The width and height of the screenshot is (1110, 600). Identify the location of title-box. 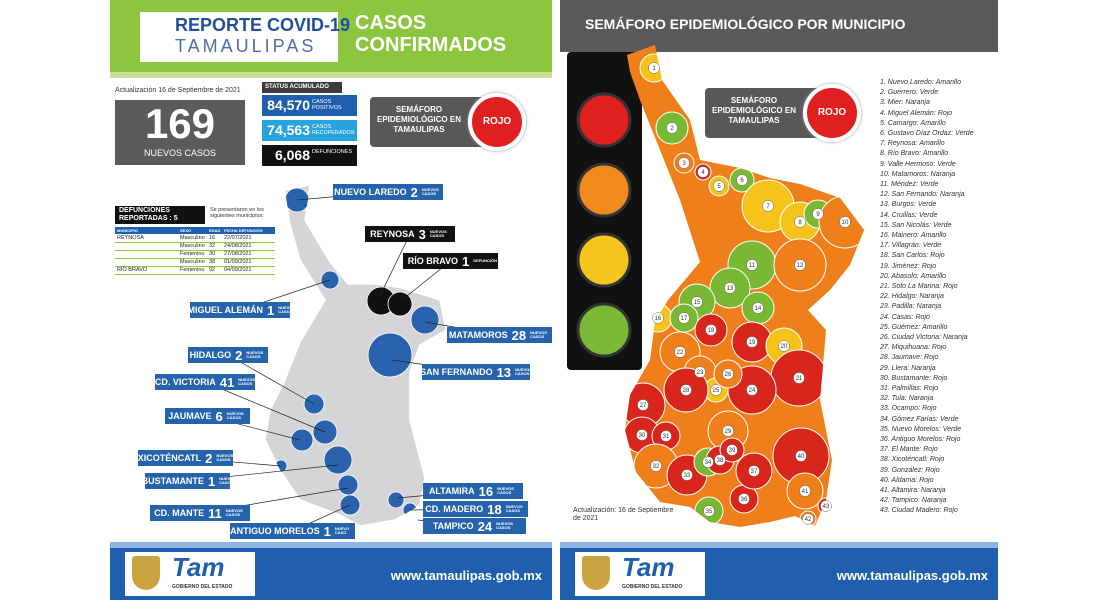
(239, 37).